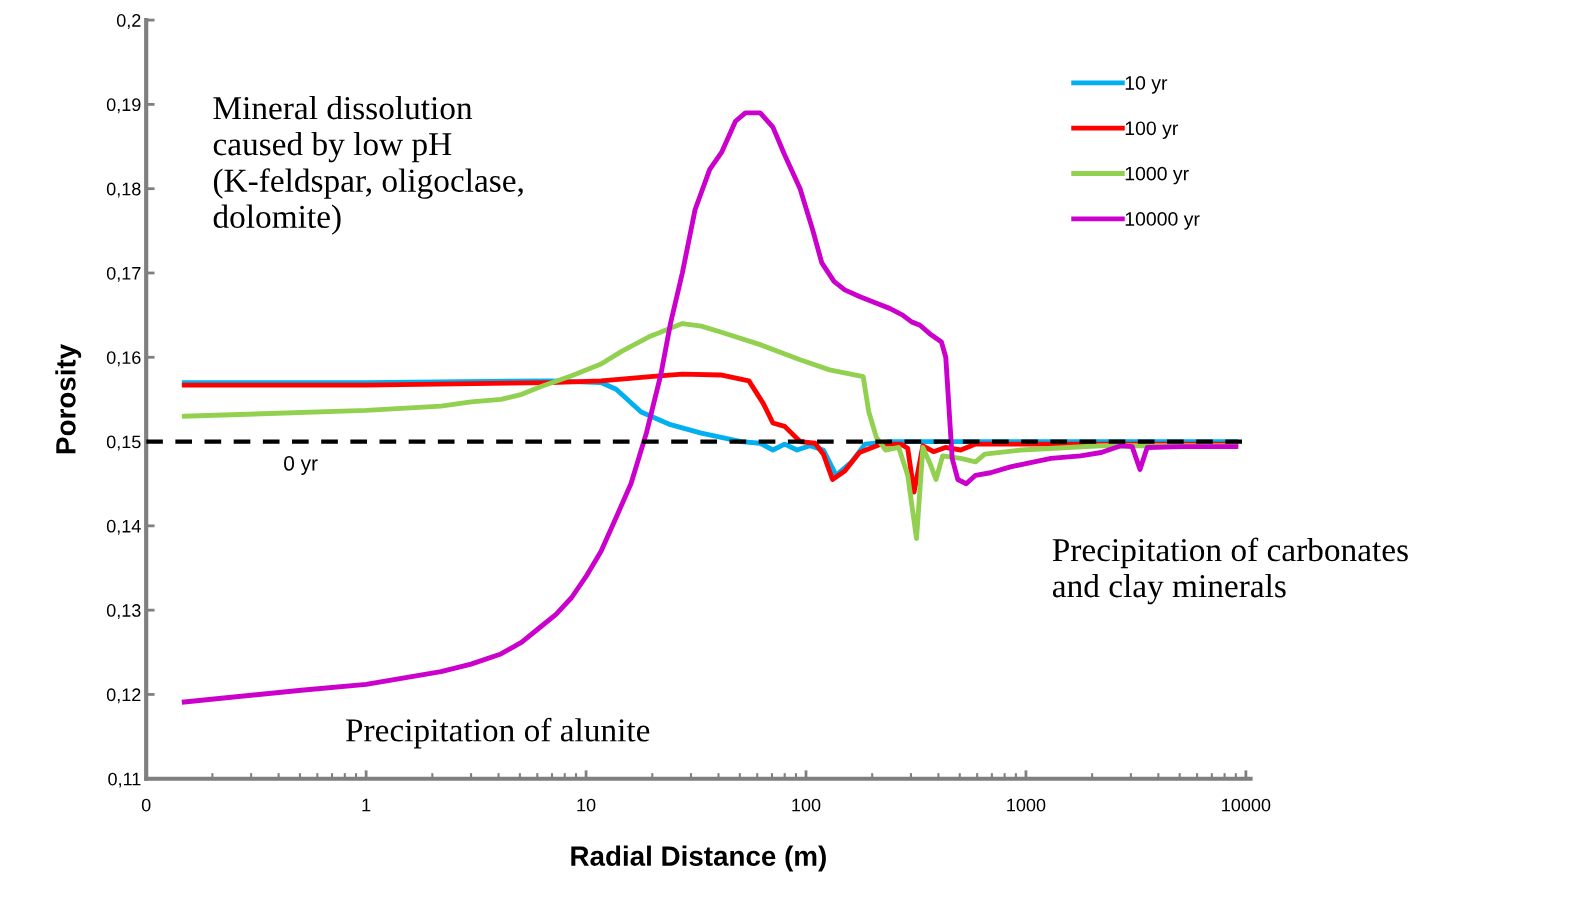 Image resolution: width=1589 pixels, height=914 pixels. Describe the element at coordinates (1026, 805) in the screenshot. I see `x-tick-label: 1000` at that location.